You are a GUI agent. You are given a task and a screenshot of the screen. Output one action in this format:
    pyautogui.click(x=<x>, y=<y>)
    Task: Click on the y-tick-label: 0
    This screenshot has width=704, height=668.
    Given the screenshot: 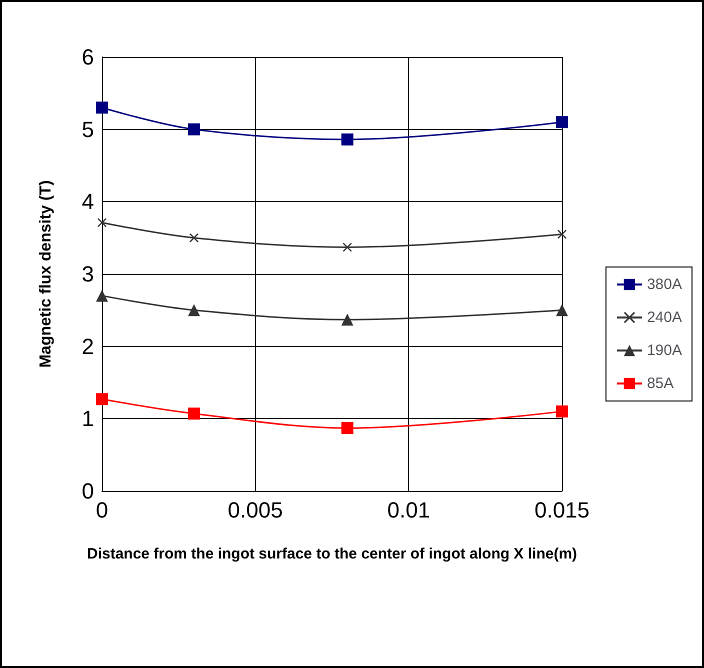 What is the action you would take?
    pyautogui.click(x=88, y=491)
    